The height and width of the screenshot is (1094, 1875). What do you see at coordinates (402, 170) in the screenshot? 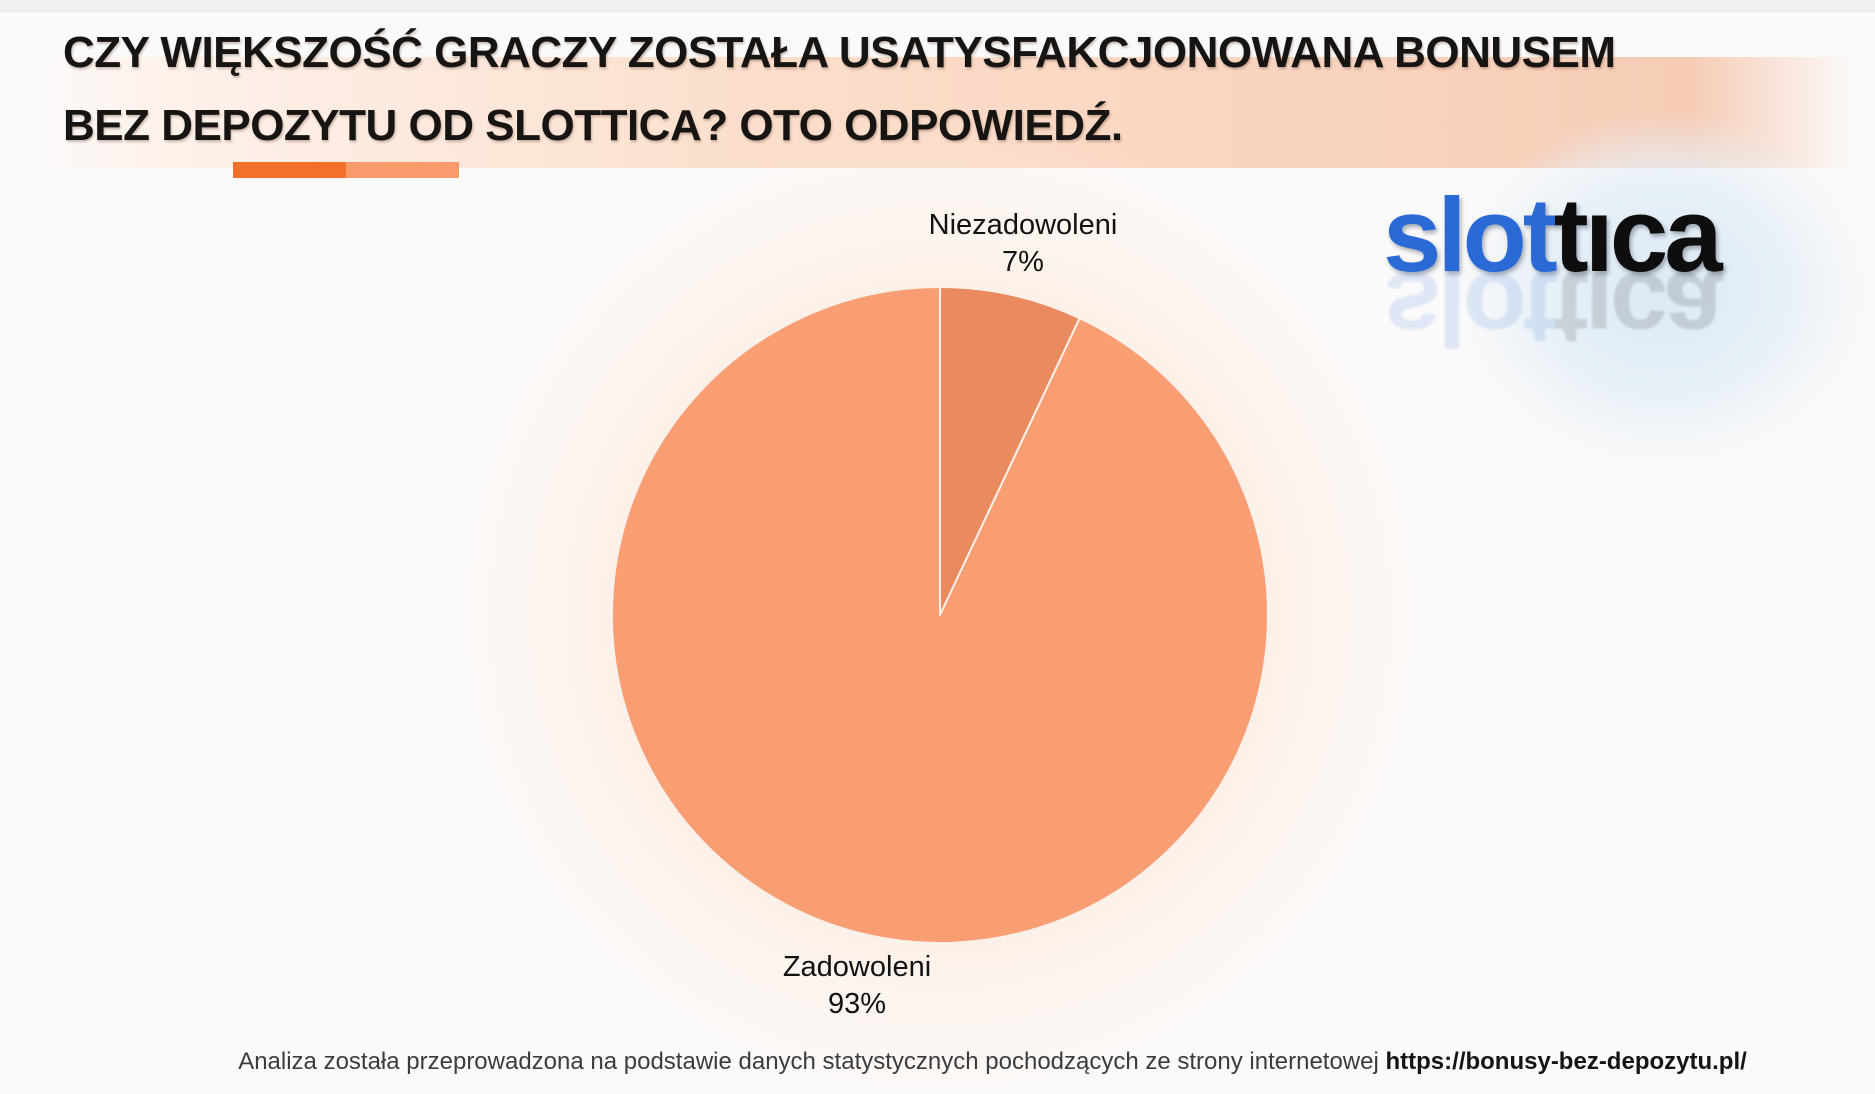
I see `accent-bar-light` at bounding box center [402, 170].